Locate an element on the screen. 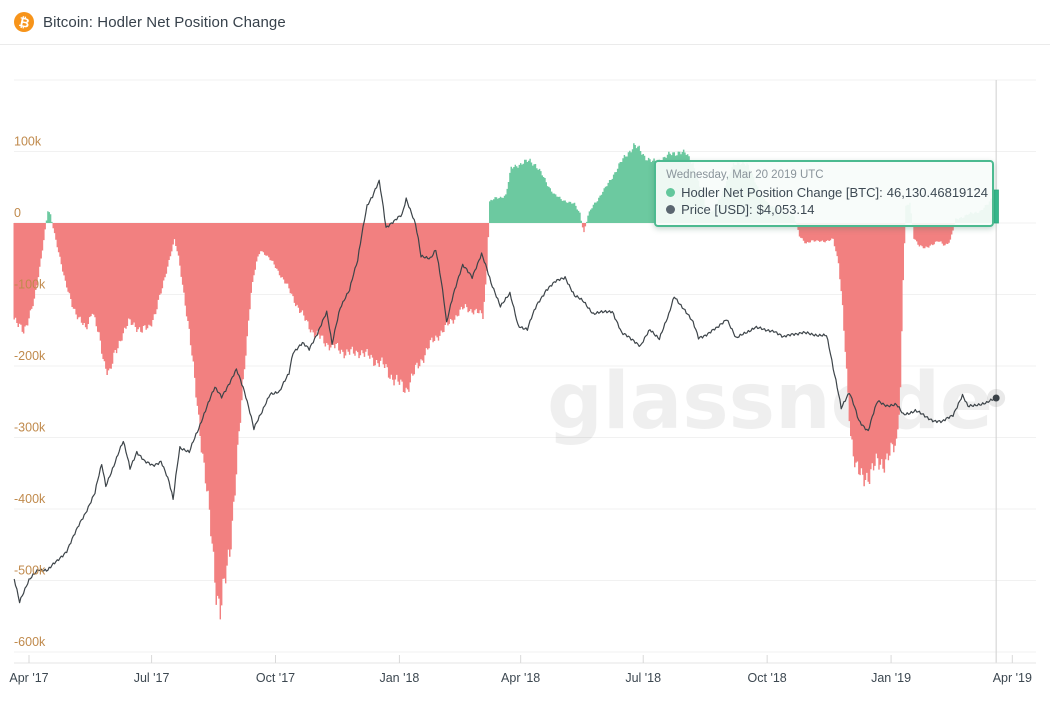 This screenshot has height=701, width=1050. y-axis-label: -200k is located at coordinates (30, 356).